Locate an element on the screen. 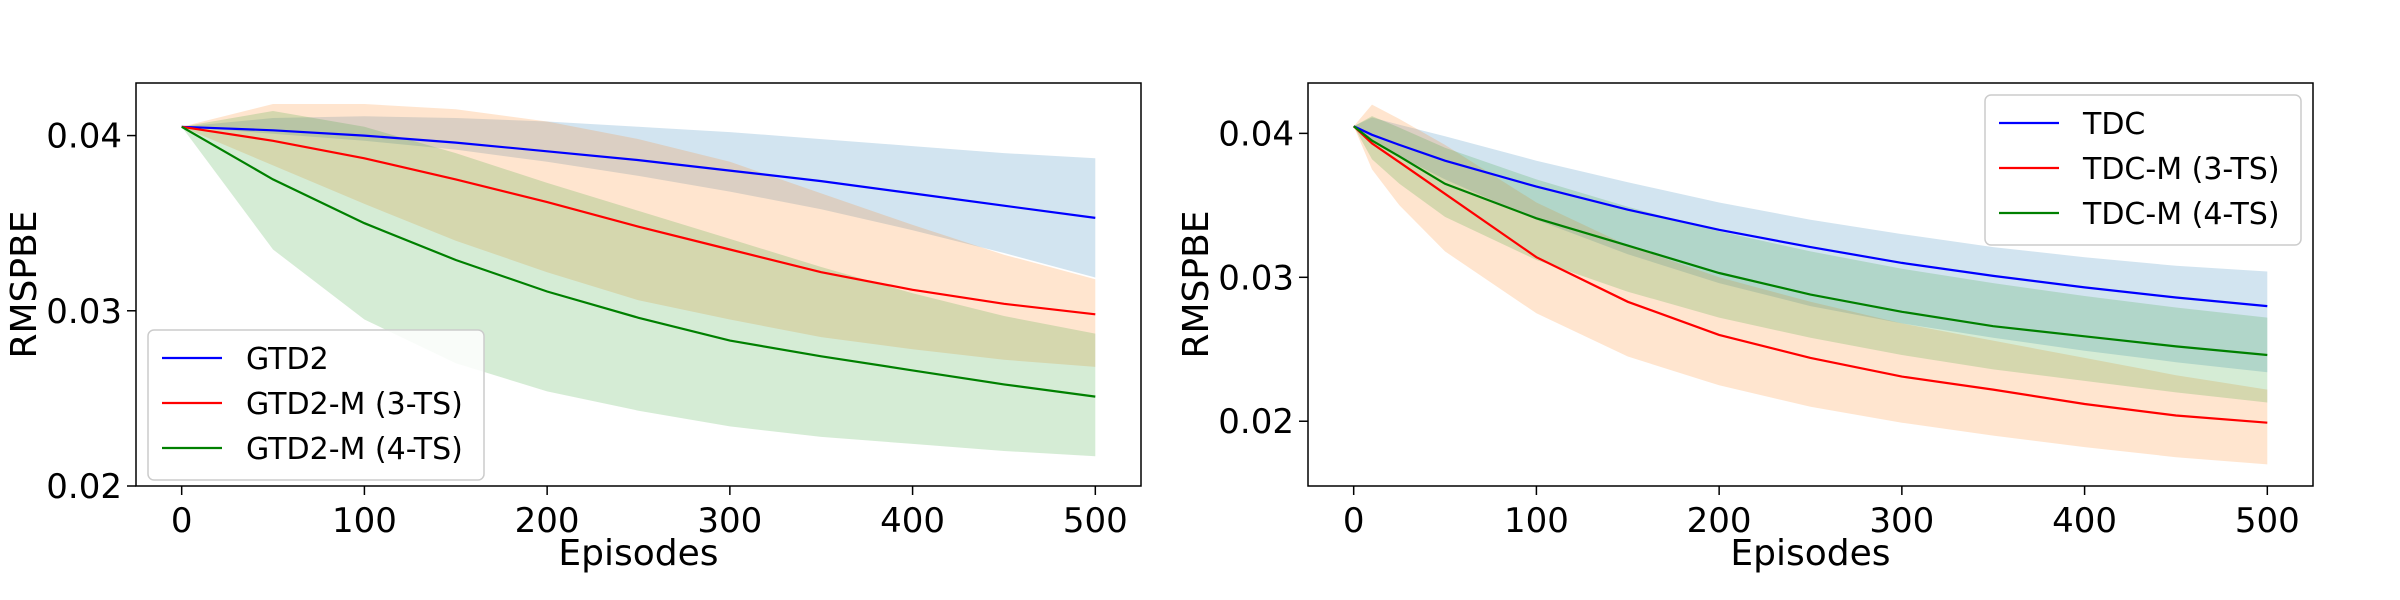 The width and height of the screenshot is (2400, 600). legend-label: TDC is located at coordinates (2113, 124).